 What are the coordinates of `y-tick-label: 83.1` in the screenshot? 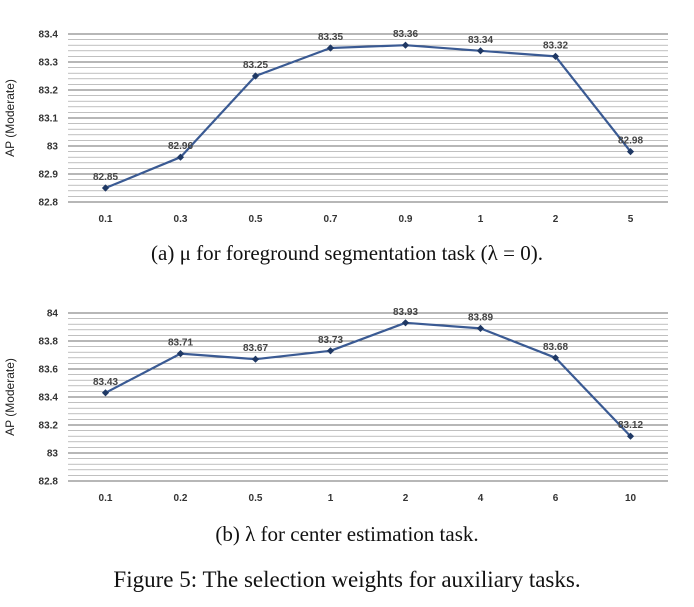 It's located at (49, 119).